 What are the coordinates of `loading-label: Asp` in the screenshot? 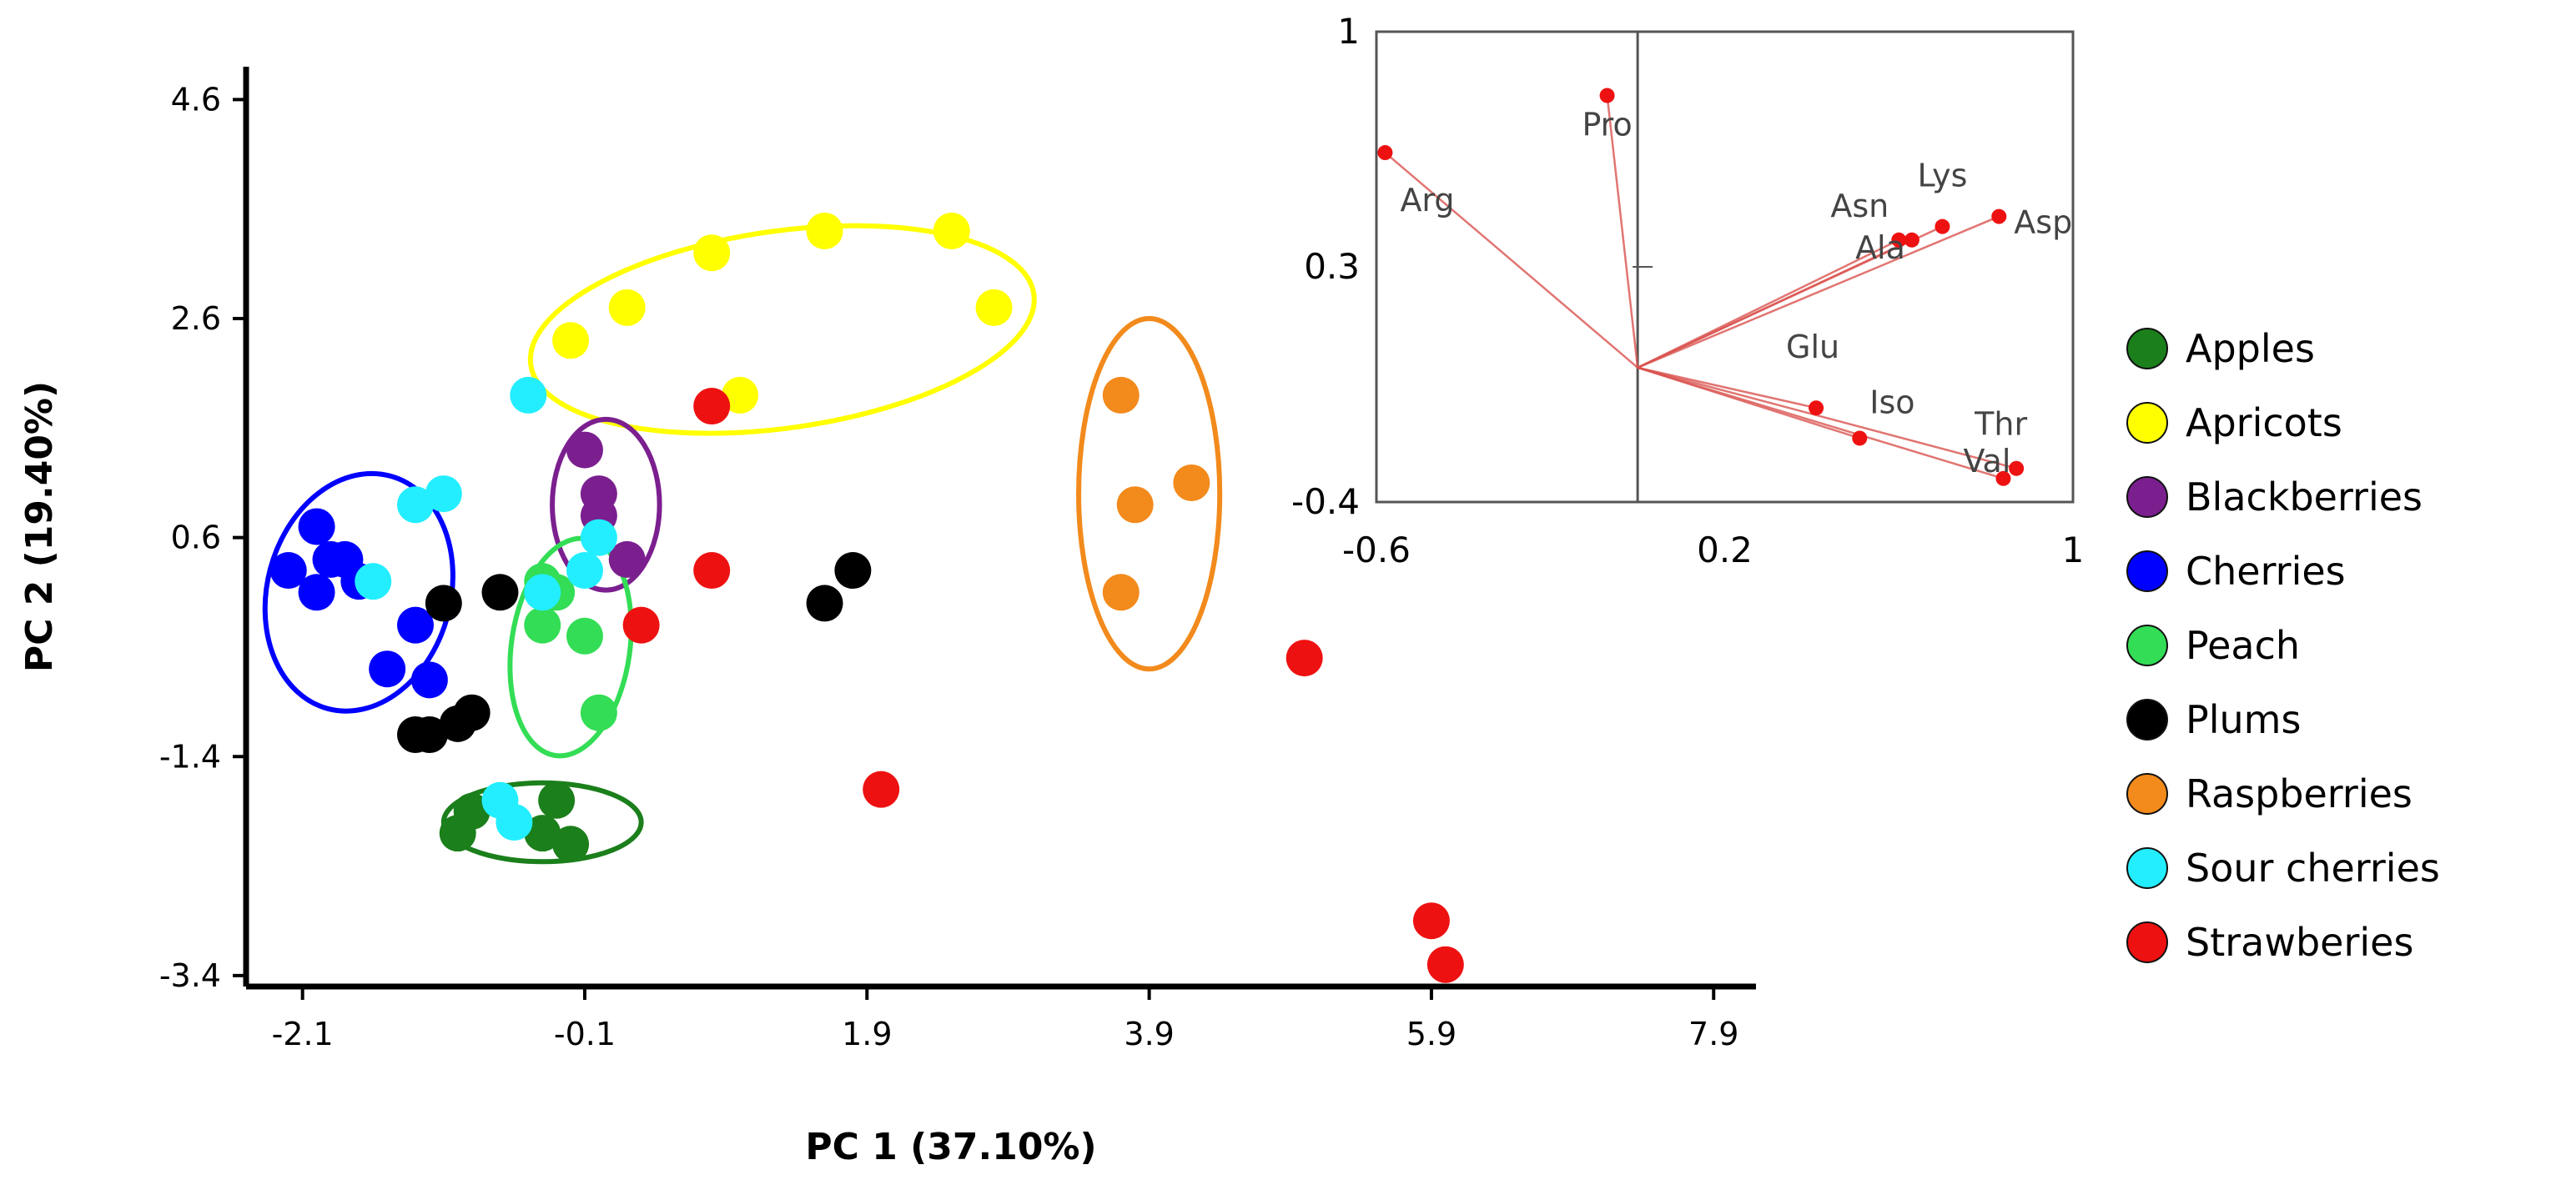 It's located at (2043, 222).